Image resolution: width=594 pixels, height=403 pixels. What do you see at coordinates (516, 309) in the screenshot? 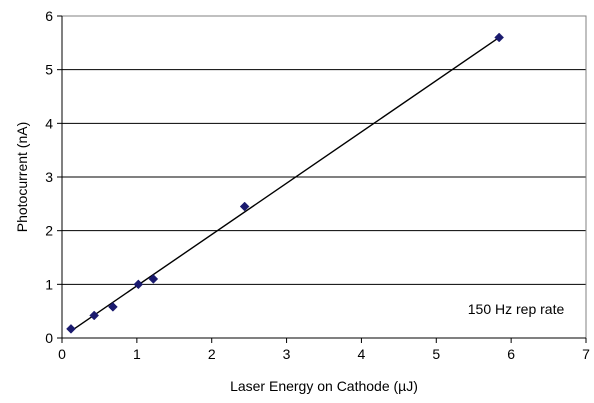
I see `rep-rate-annotation: 150 Hz rep rate` at bounding box center [516, 309].